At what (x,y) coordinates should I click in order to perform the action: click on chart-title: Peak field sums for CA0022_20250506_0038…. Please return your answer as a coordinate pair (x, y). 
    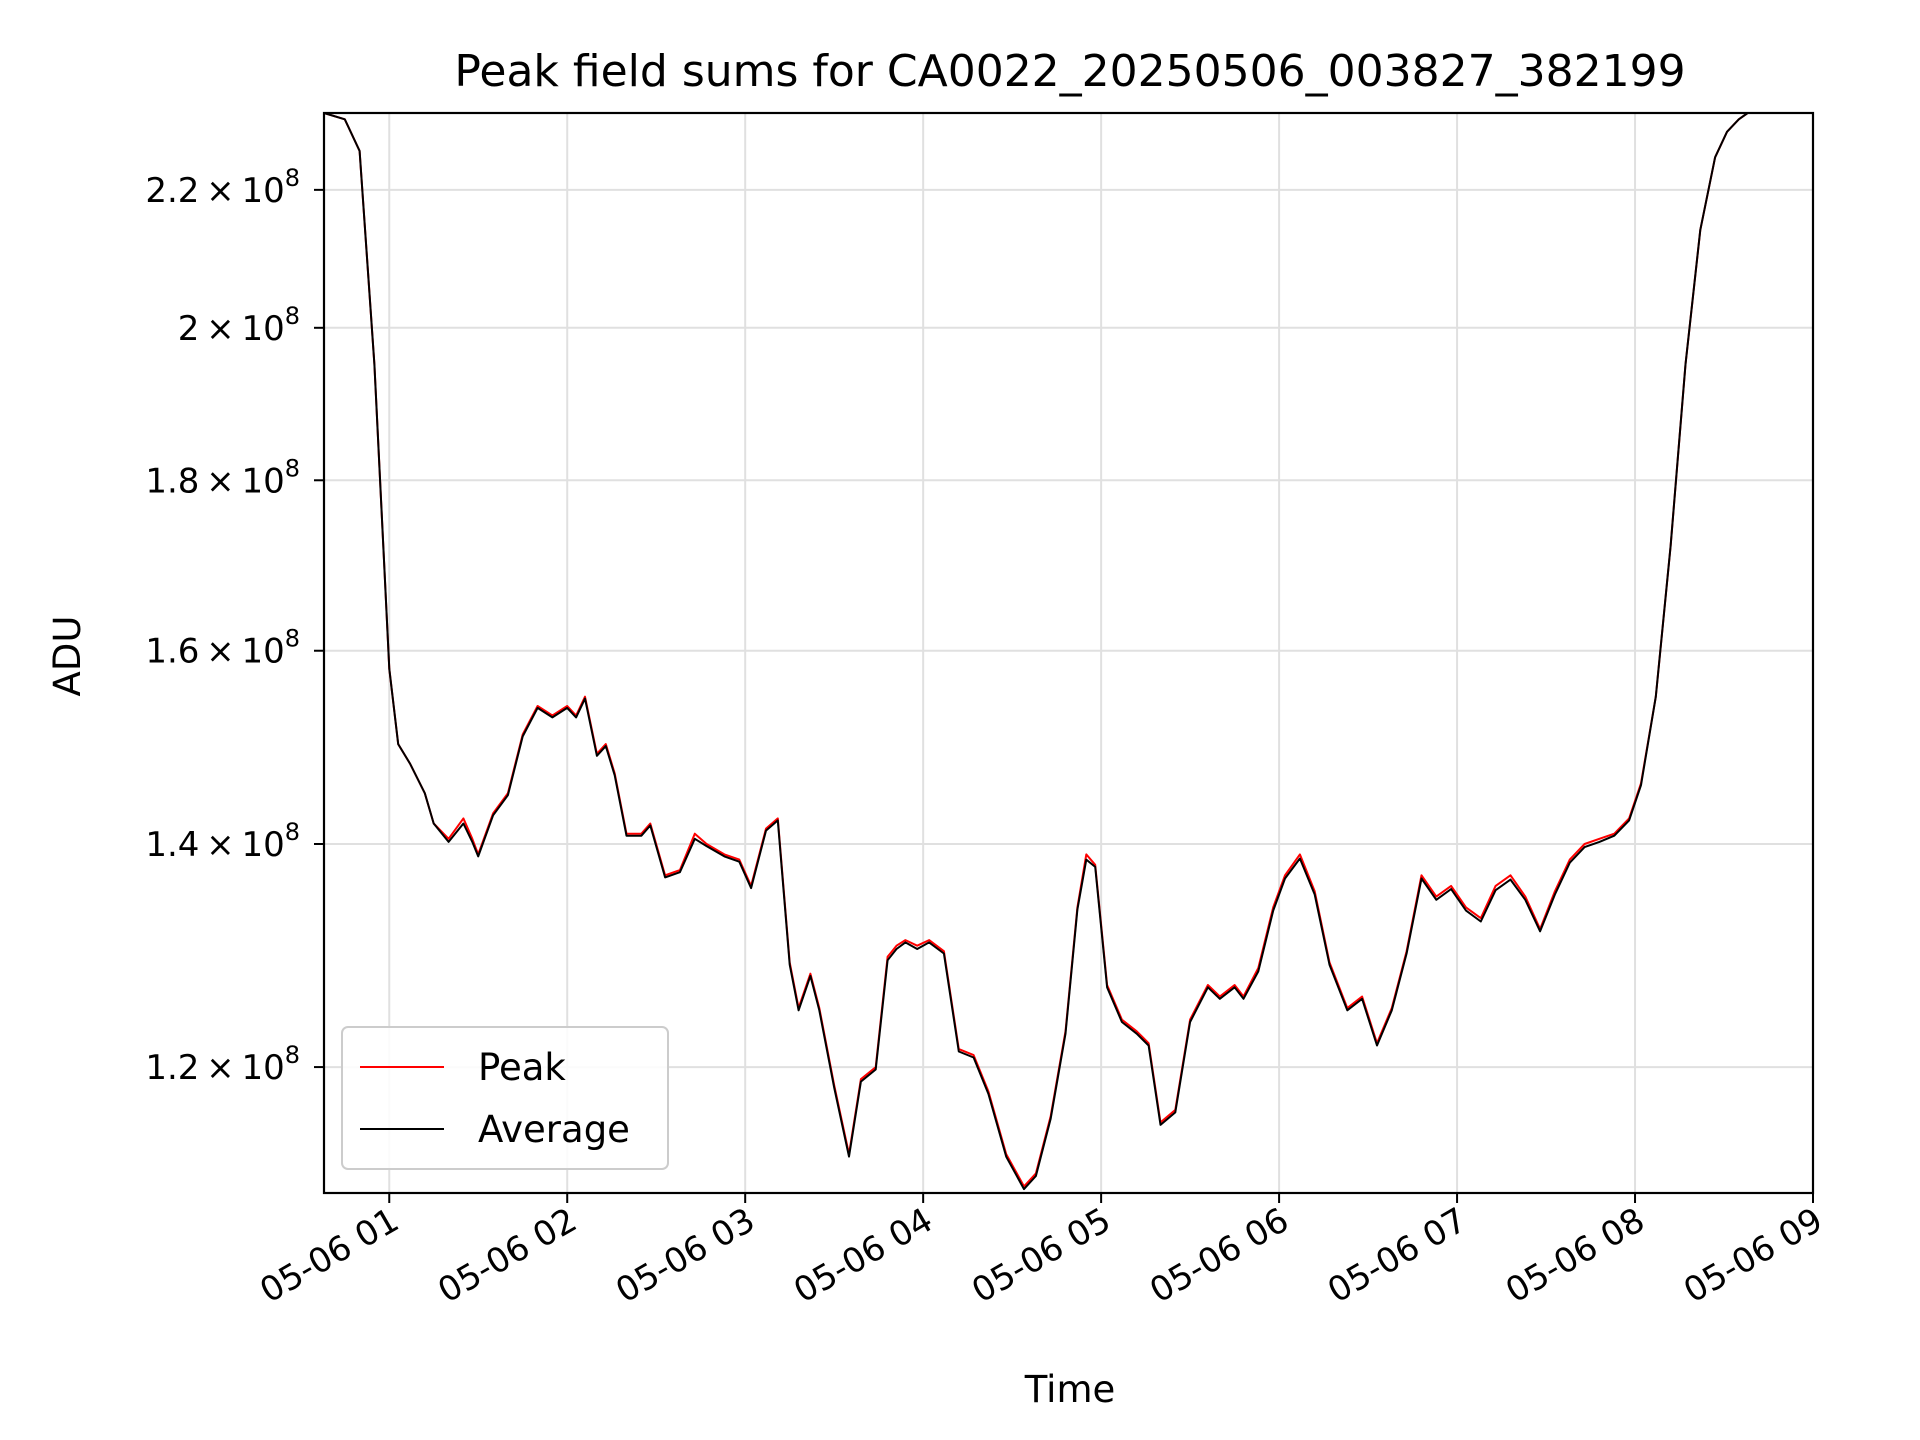
    Looking at the image, I should click on (1069, 71).